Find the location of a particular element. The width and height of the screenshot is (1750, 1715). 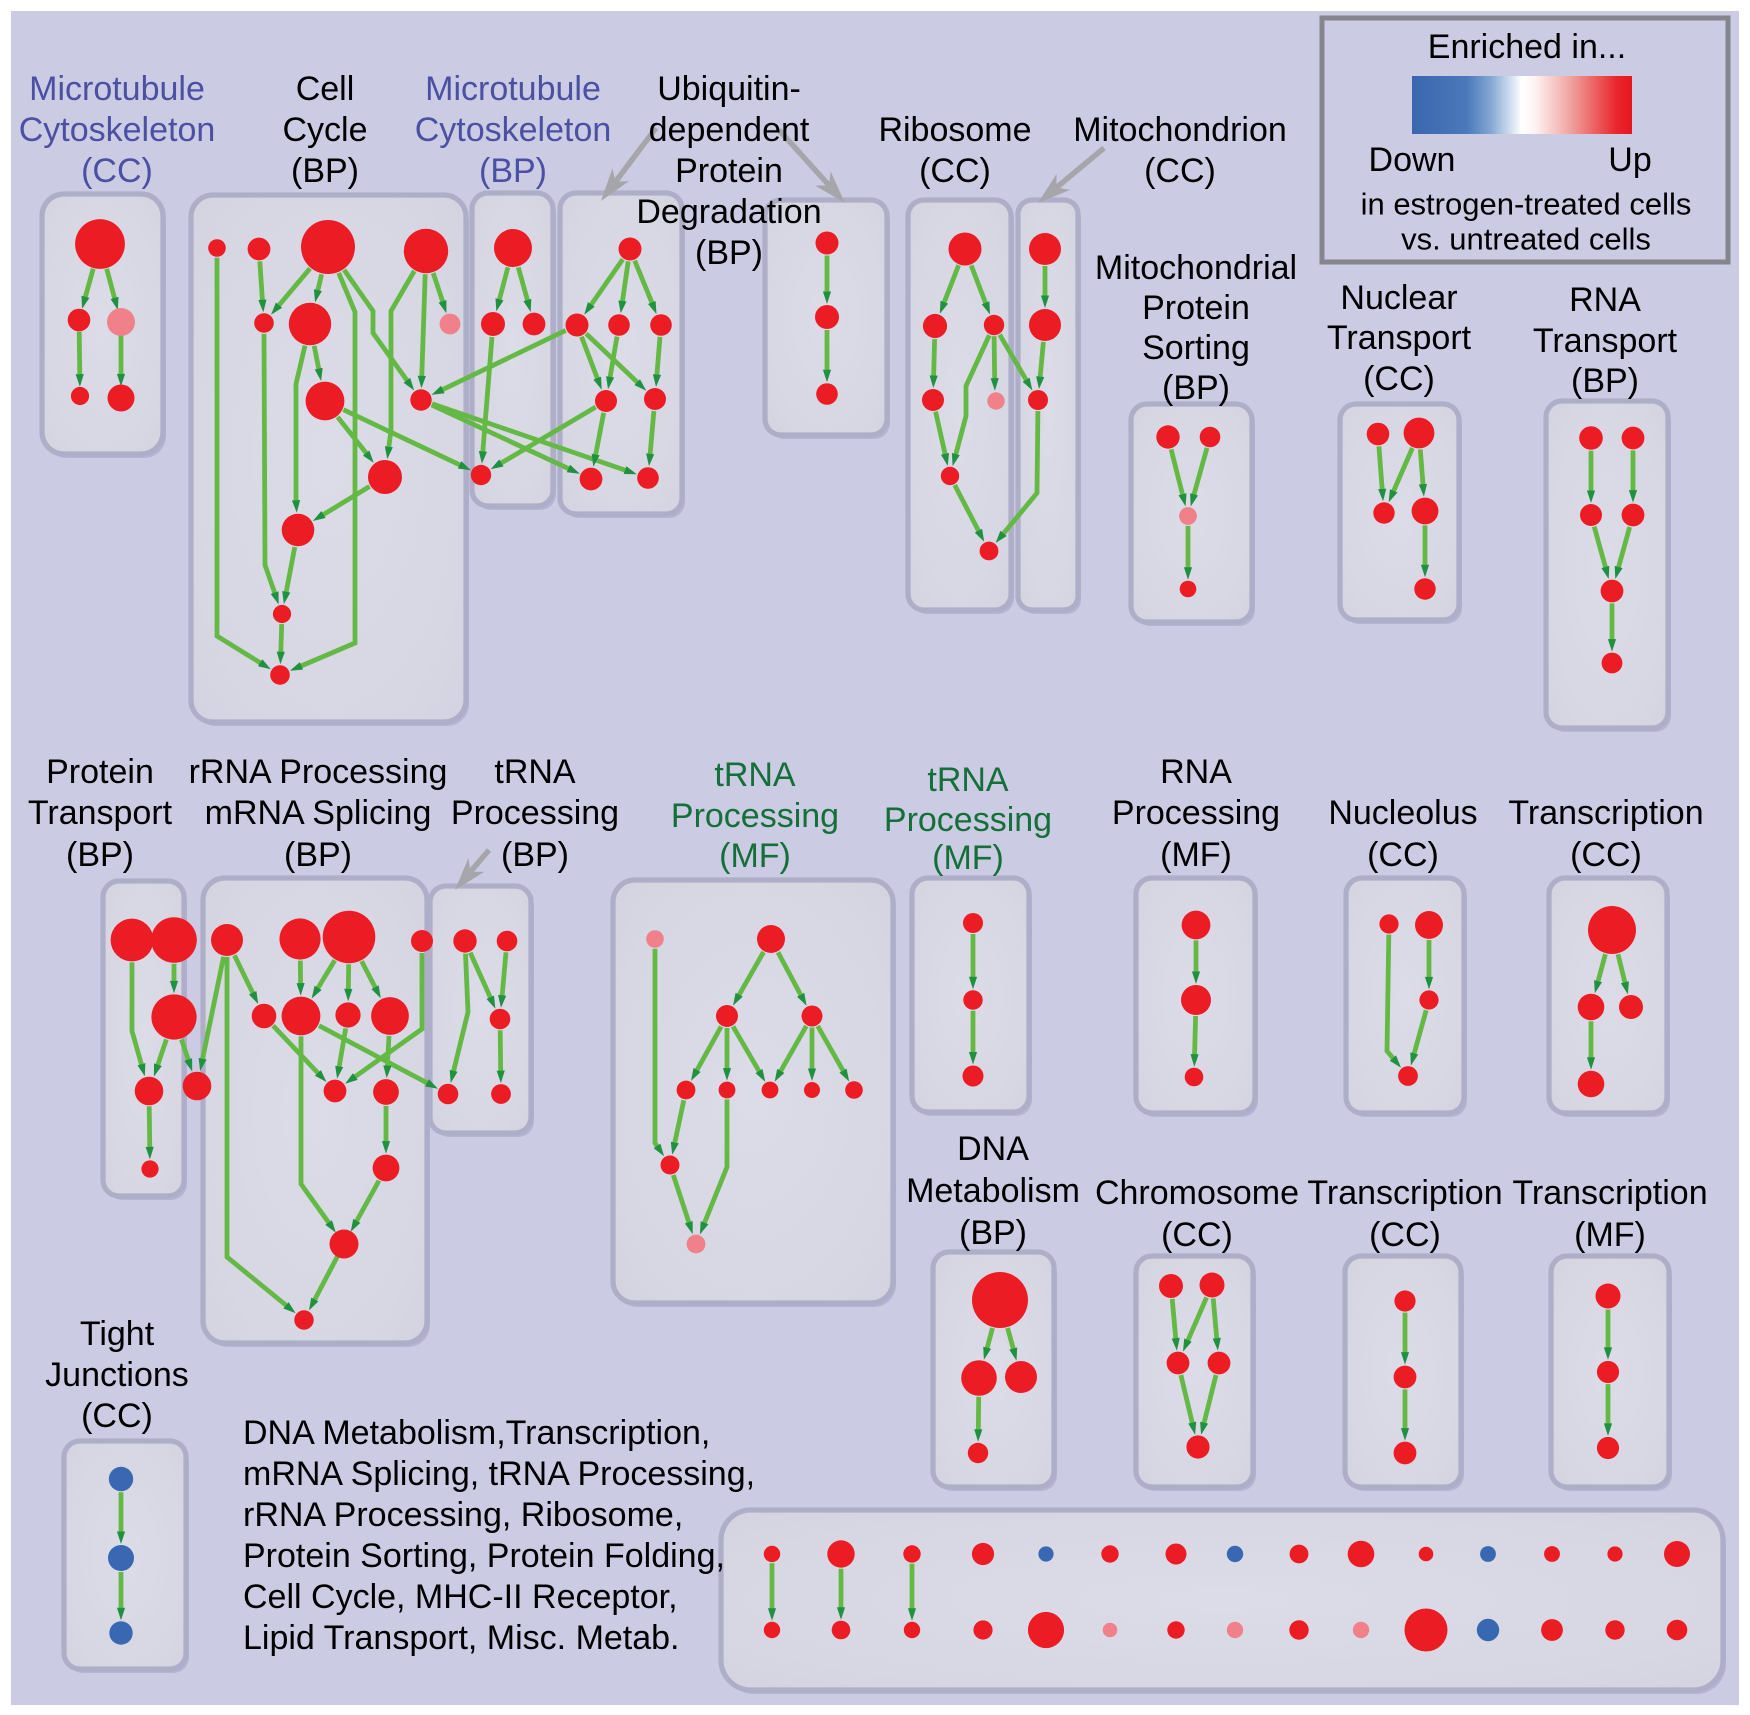

svg-text: rRNA Processing is located at coordinates (318, 772).